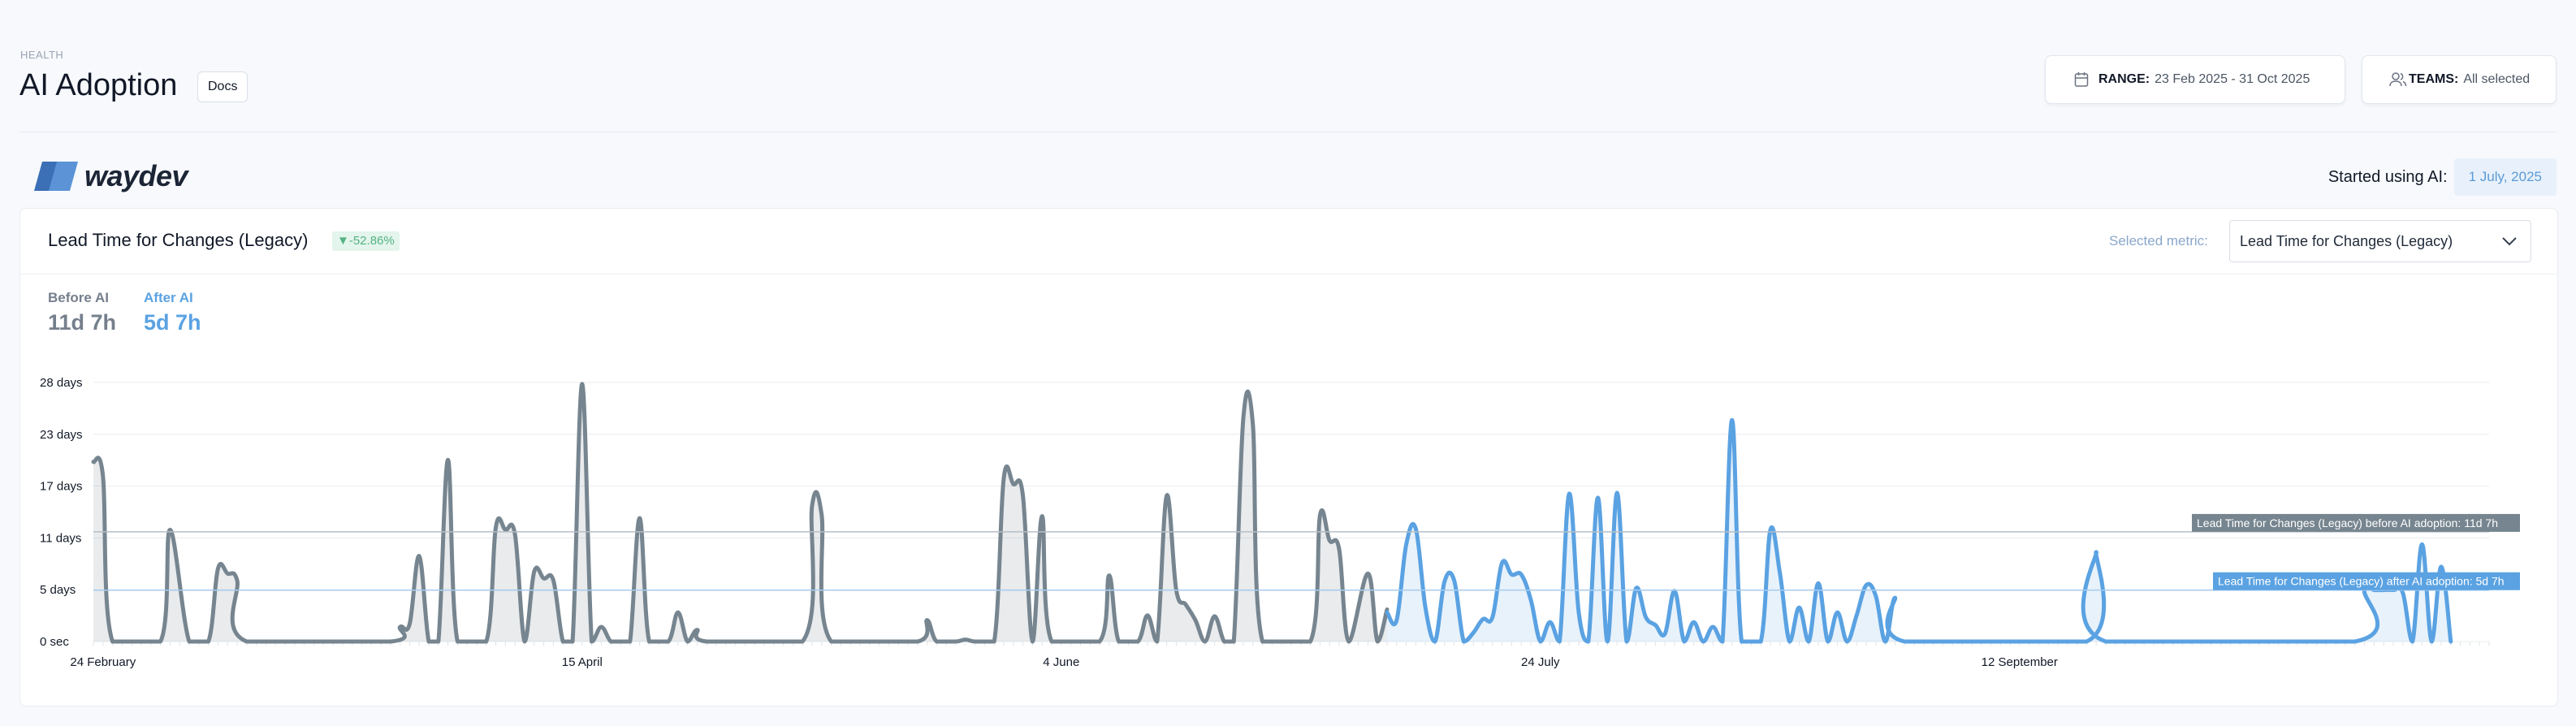 The width and height of the screenshot is (2576, 726). I want to click on ai-start-info: Started using AI: 1 July, 2025, so click(2442, 177).